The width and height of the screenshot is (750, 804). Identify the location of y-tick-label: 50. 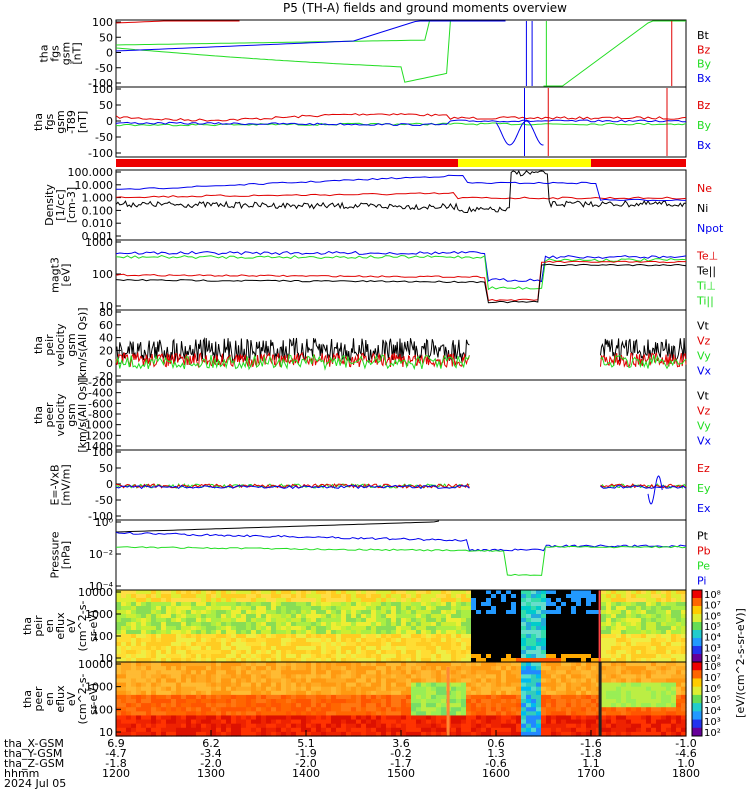
(106, 37).